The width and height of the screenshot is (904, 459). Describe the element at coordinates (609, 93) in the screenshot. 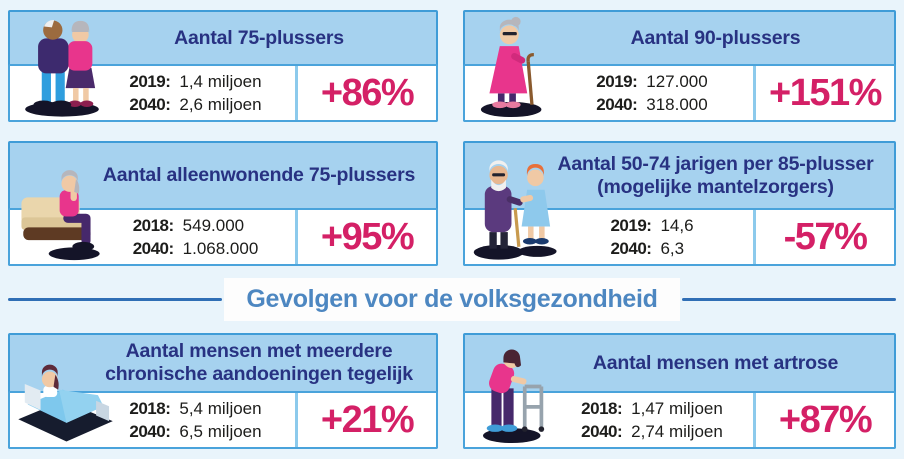

I see `stats-values: 2019: 127.000 2040: 318.000` at that location.